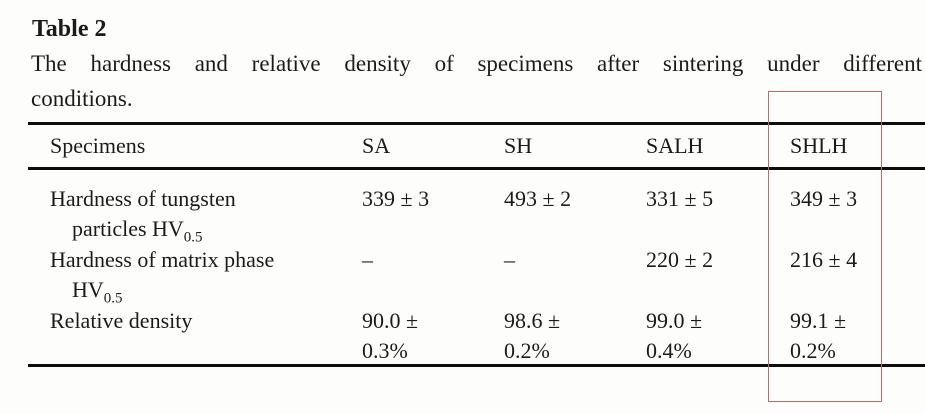 The image size is (925, 414). I want to click on column-header-specimens: Specimens, so click(98, 145).